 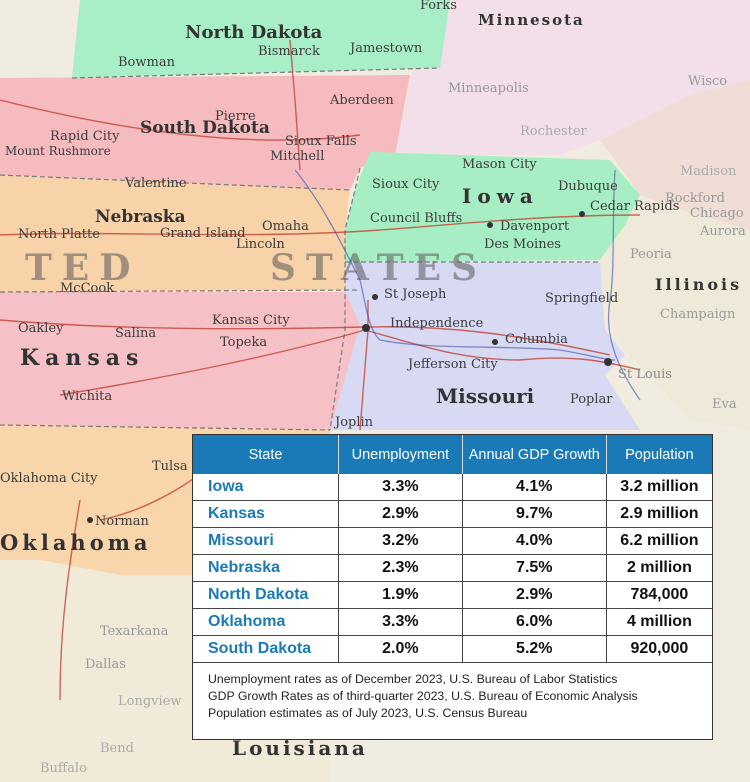 I want to click on city-label: Wisco, so click(x=707, y=81).